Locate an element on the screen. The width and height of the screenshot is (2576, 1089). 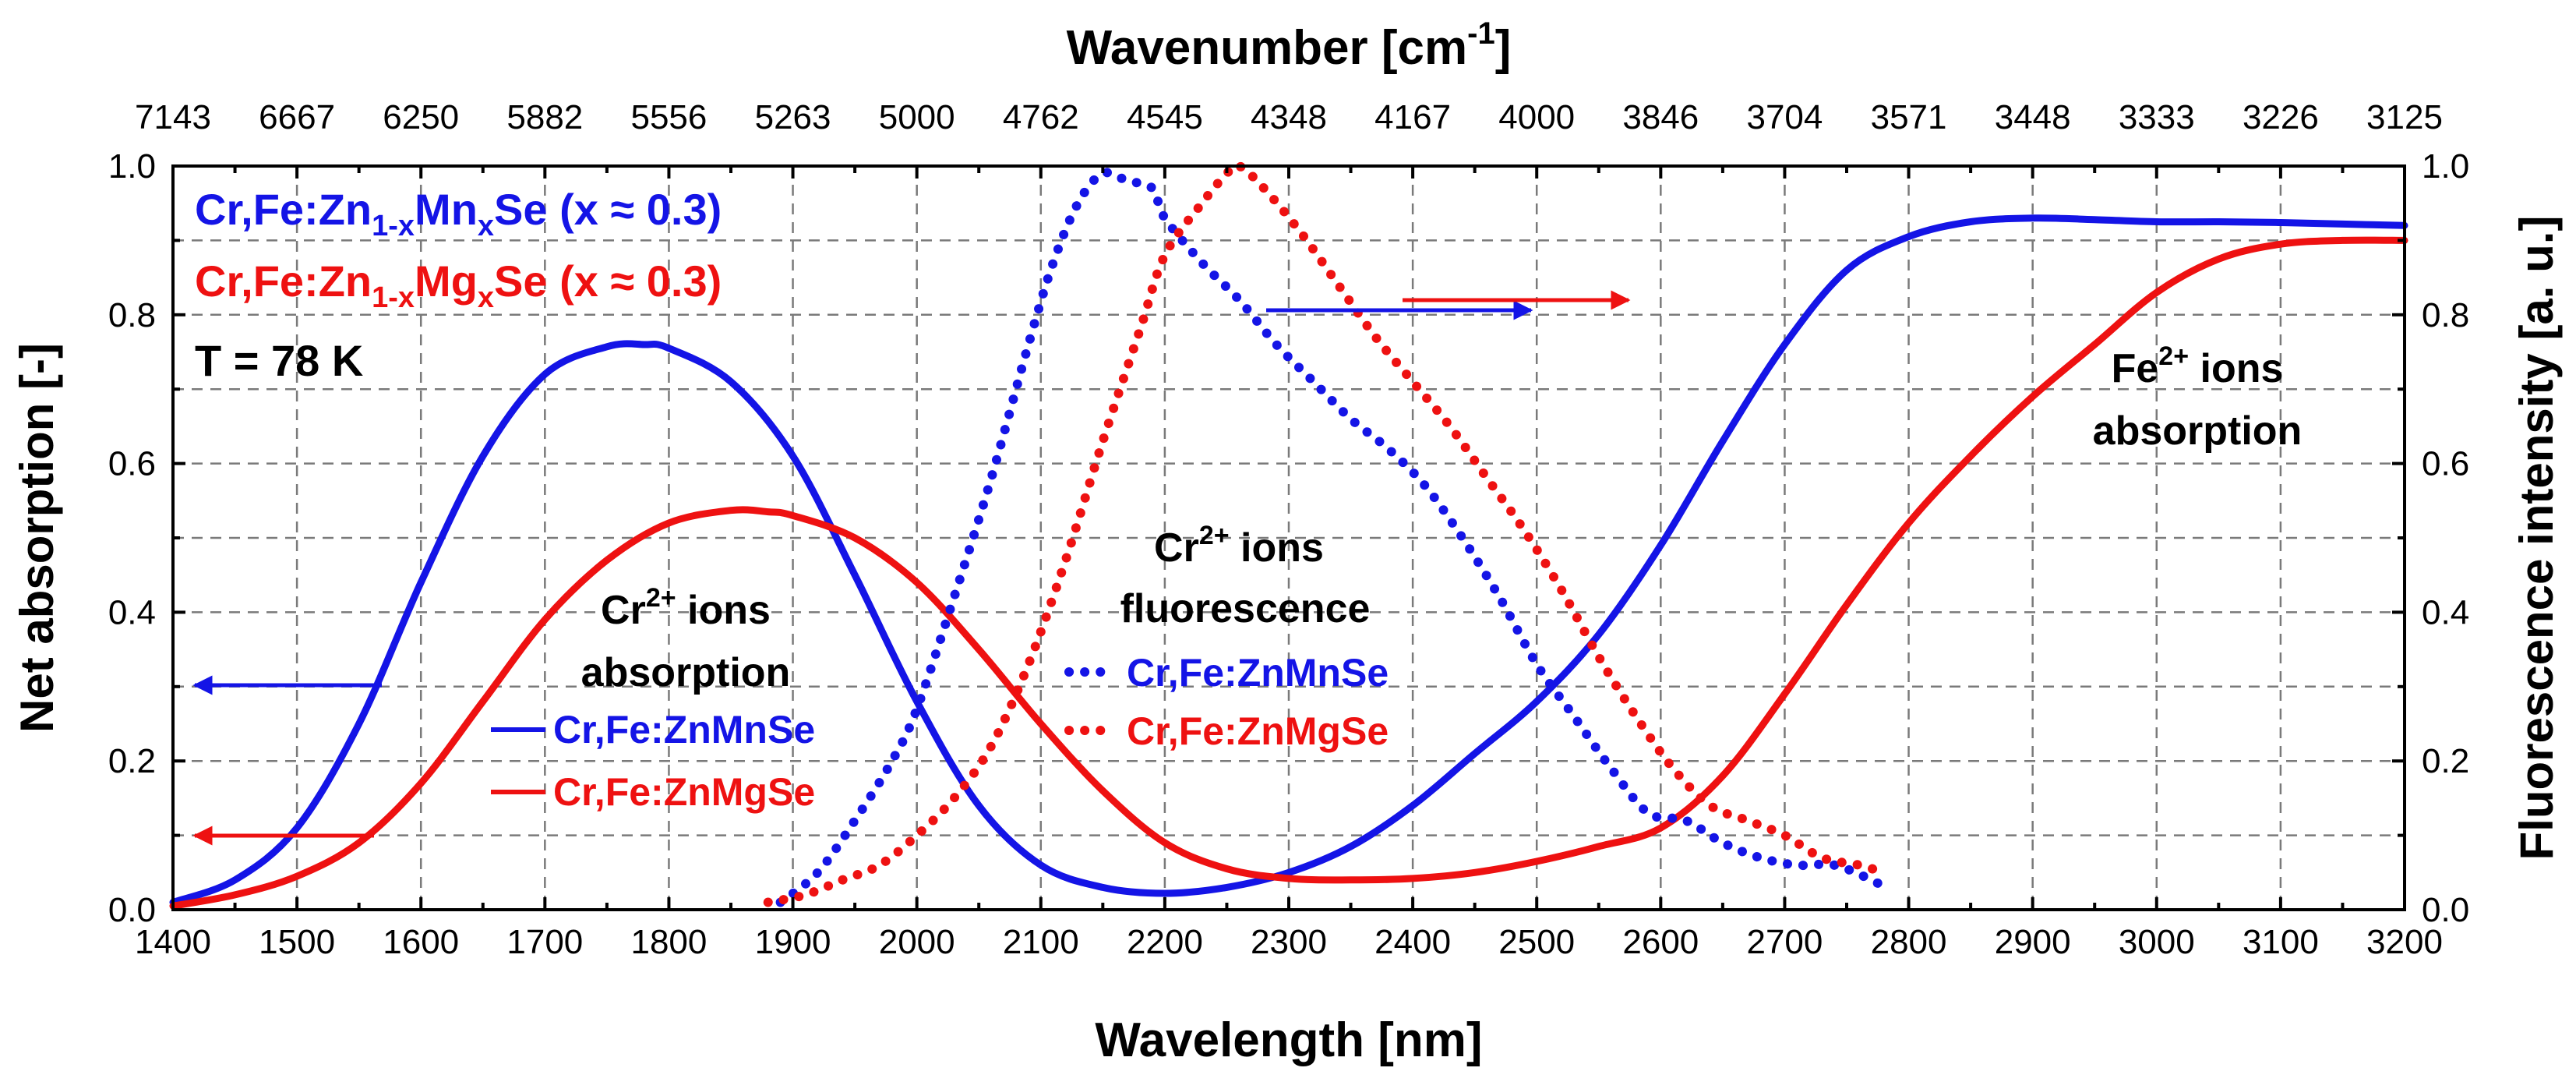
x-tick-label: 2500 is located at coordinates (1536, 942).